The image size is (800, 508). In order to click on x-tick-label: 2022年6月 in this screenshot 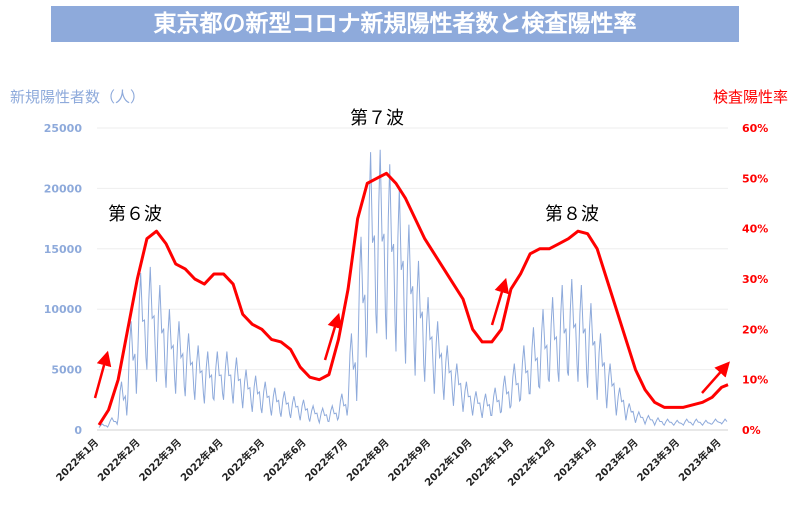, I will do `click(285, 460)`.